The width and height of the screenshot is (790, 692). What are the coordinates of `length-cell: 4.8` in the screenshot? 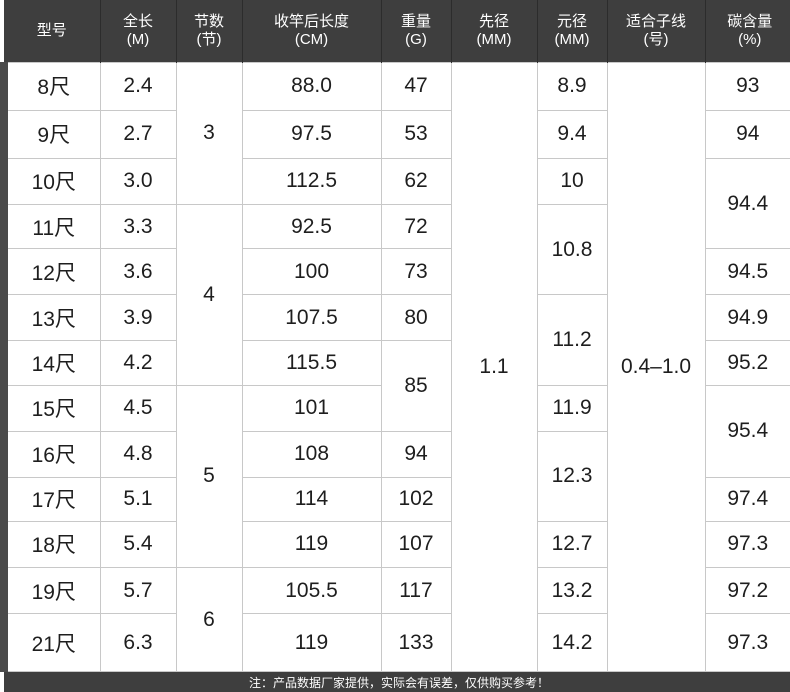 It's located at (138, 454).